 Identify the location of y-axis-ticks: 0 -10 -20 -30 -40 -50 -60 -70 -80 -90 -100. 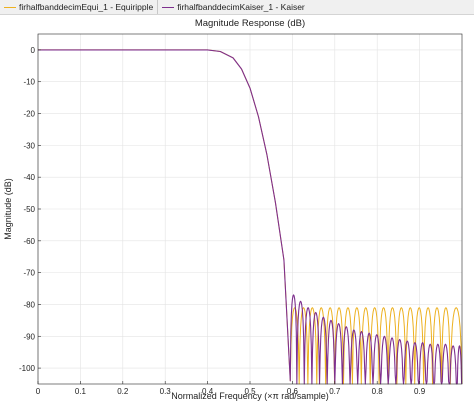
(30, 209).